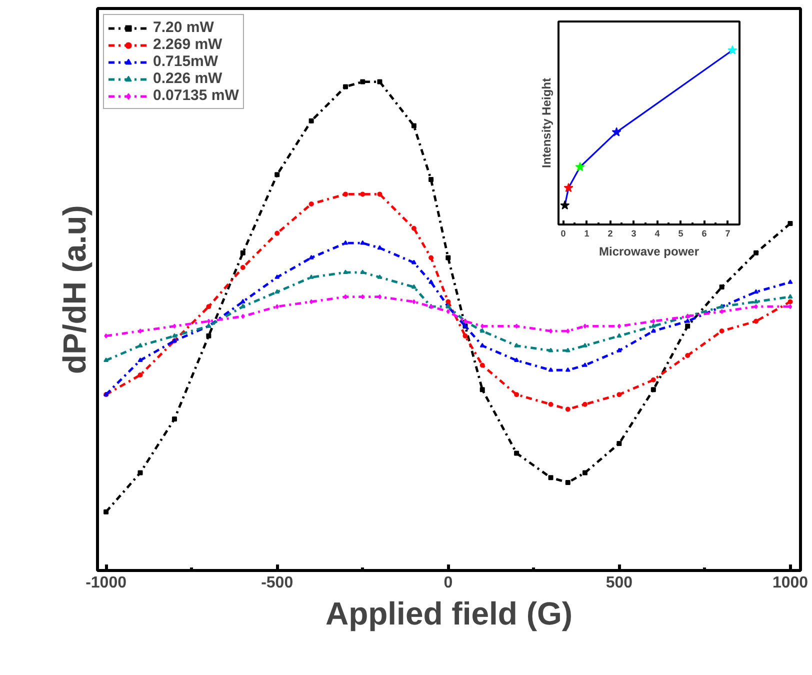  What do you see at coordinates (547, 123) in the screenshot?
I see `y-axis-title: Intensity Height` at bounding box center [547, 123].